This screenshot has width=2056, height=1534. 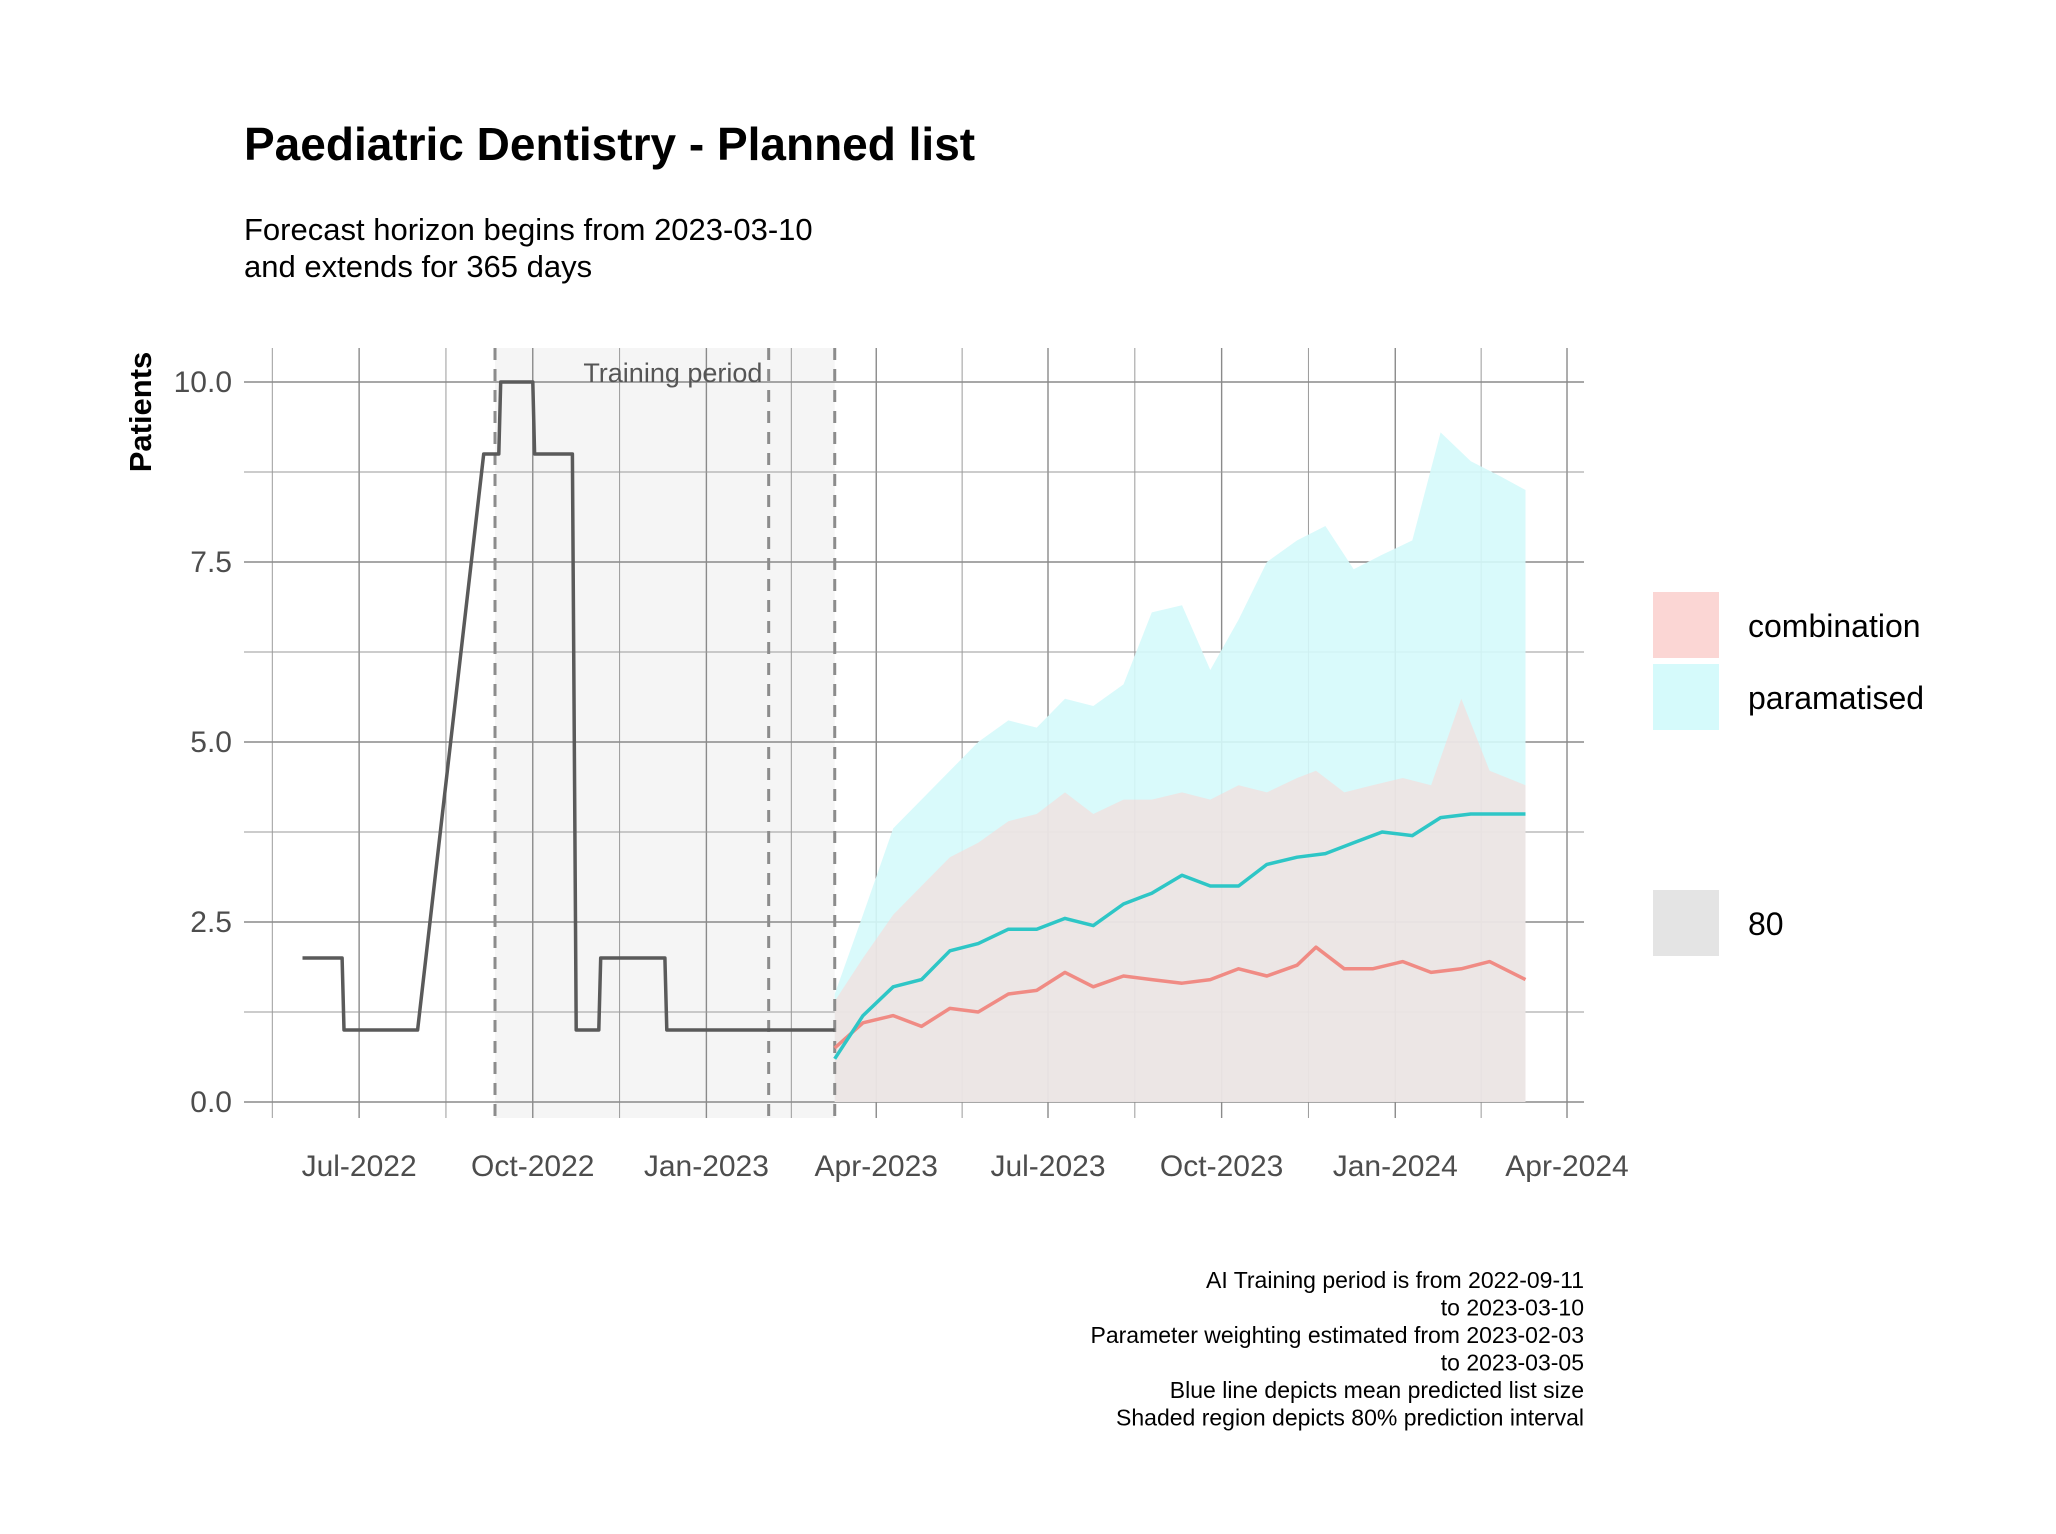 What do you see at coordinates (1566, 1166) in the screenshot?
I see `x-tick-label: Apr-2024` at bounding box center [1566, 1166].